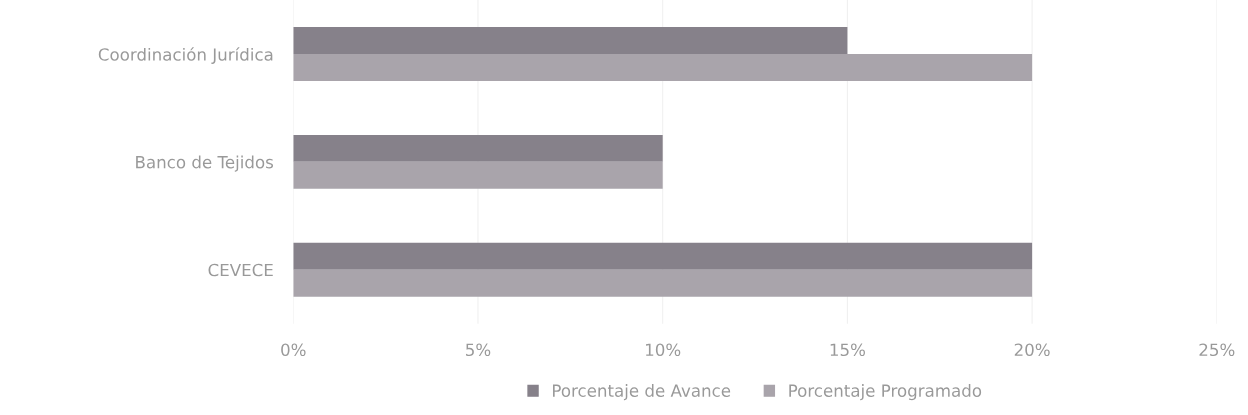 This screenshot has height=415, width=1248. What do you see at coordinates (478, 350) in the screenshot?
I see `x-tick-label: 5%` at bounding box center [478, 350].